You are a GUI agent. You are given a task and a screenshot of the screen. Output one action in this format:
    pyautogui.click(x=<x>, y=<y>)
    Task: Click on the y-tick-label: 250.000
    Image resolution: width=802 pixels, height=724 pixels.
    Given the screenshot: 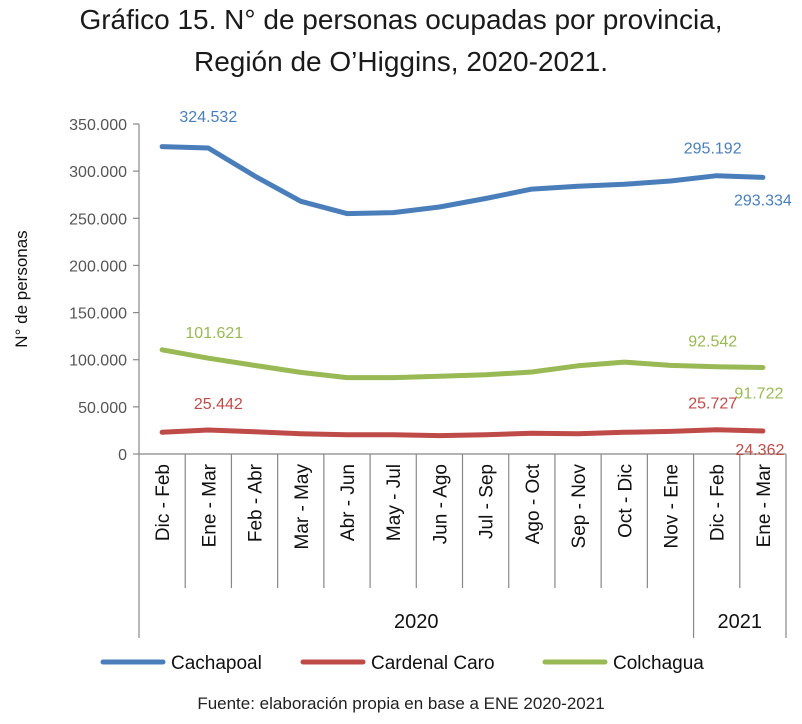 What is the action you would take?
    pyautogui.click(x=98, y=219)
    